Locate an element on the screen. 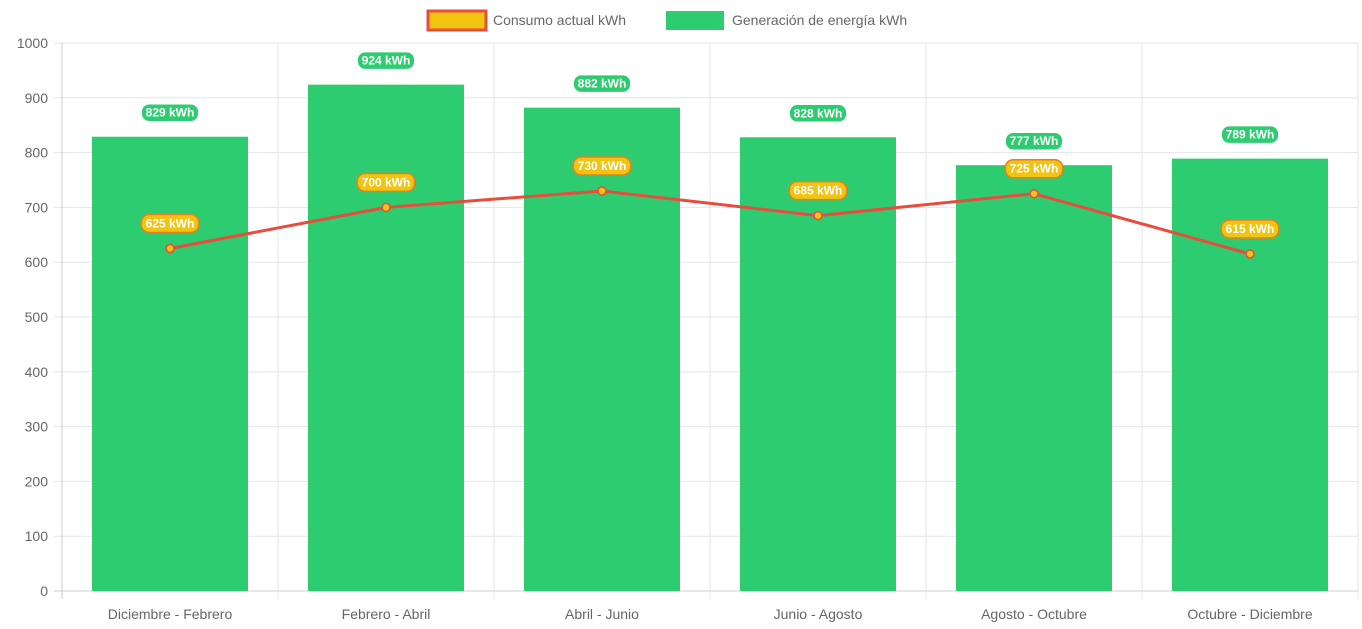 This screenshot has width=1362, height=629. x-tick-label: Junio - Agosto is located at coordinates (818, 614).